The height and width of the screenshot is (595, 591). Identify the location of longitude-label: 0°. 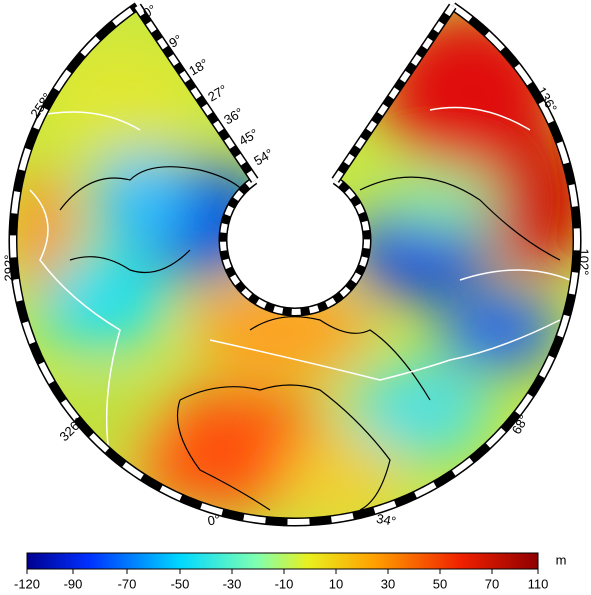
(213, 519).